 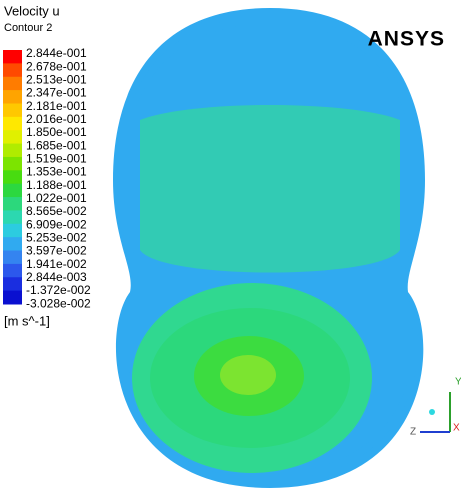 What do you see at coordinates (406, 39) in the screenshot?
I see `logo: ANSYS` at bounding box center [406, 39].